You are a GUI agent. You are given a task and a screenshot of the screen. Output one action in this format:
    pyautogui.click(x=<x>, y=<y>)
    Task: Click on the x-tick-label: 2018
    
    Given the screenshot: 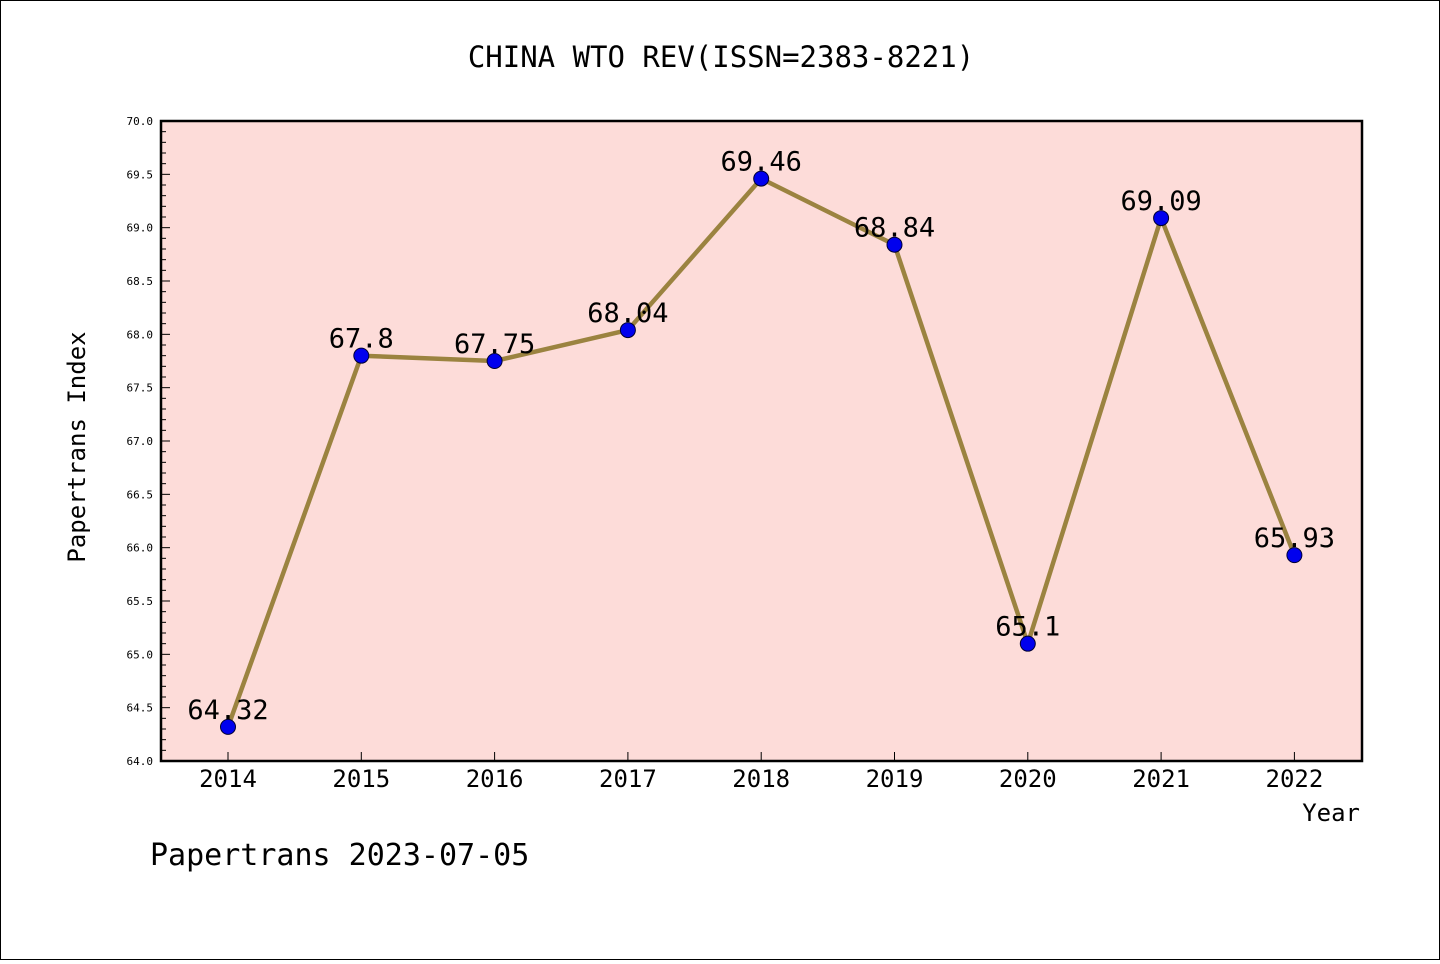 What is the action you would take?
    pyautogui.click(x=761, y=779)
    